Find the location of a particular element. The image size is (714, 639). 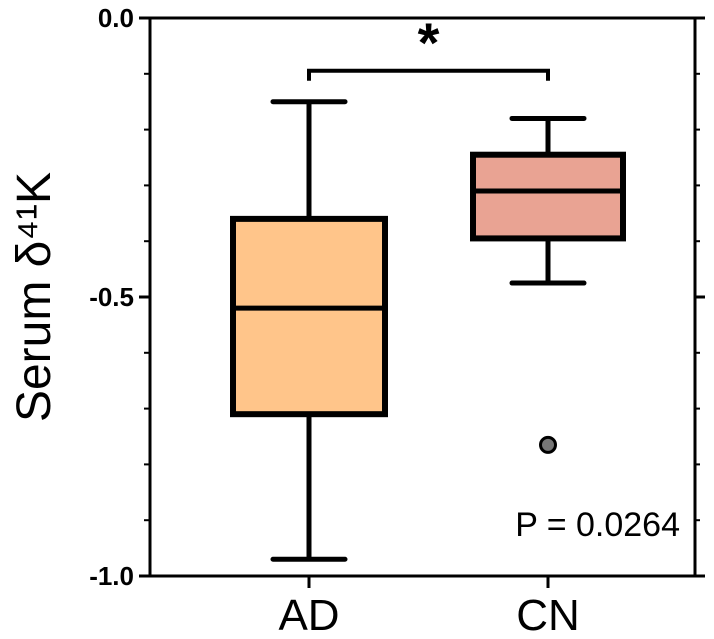

outlier-point is located at coordinates (548, 444).